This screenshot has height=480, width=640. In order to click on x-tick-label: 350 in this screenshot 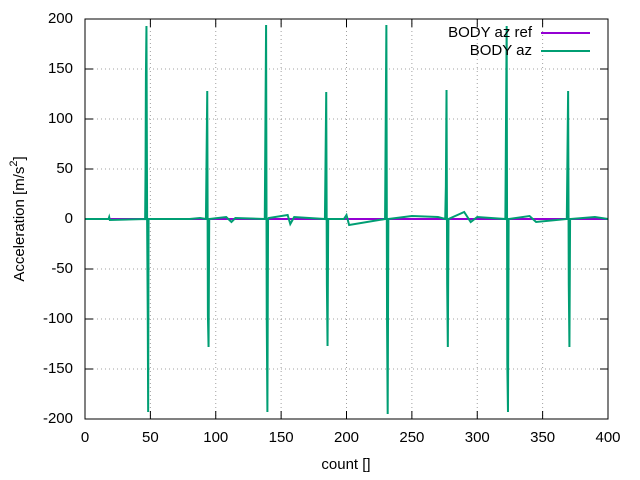, I will do `click(542, 437)`.